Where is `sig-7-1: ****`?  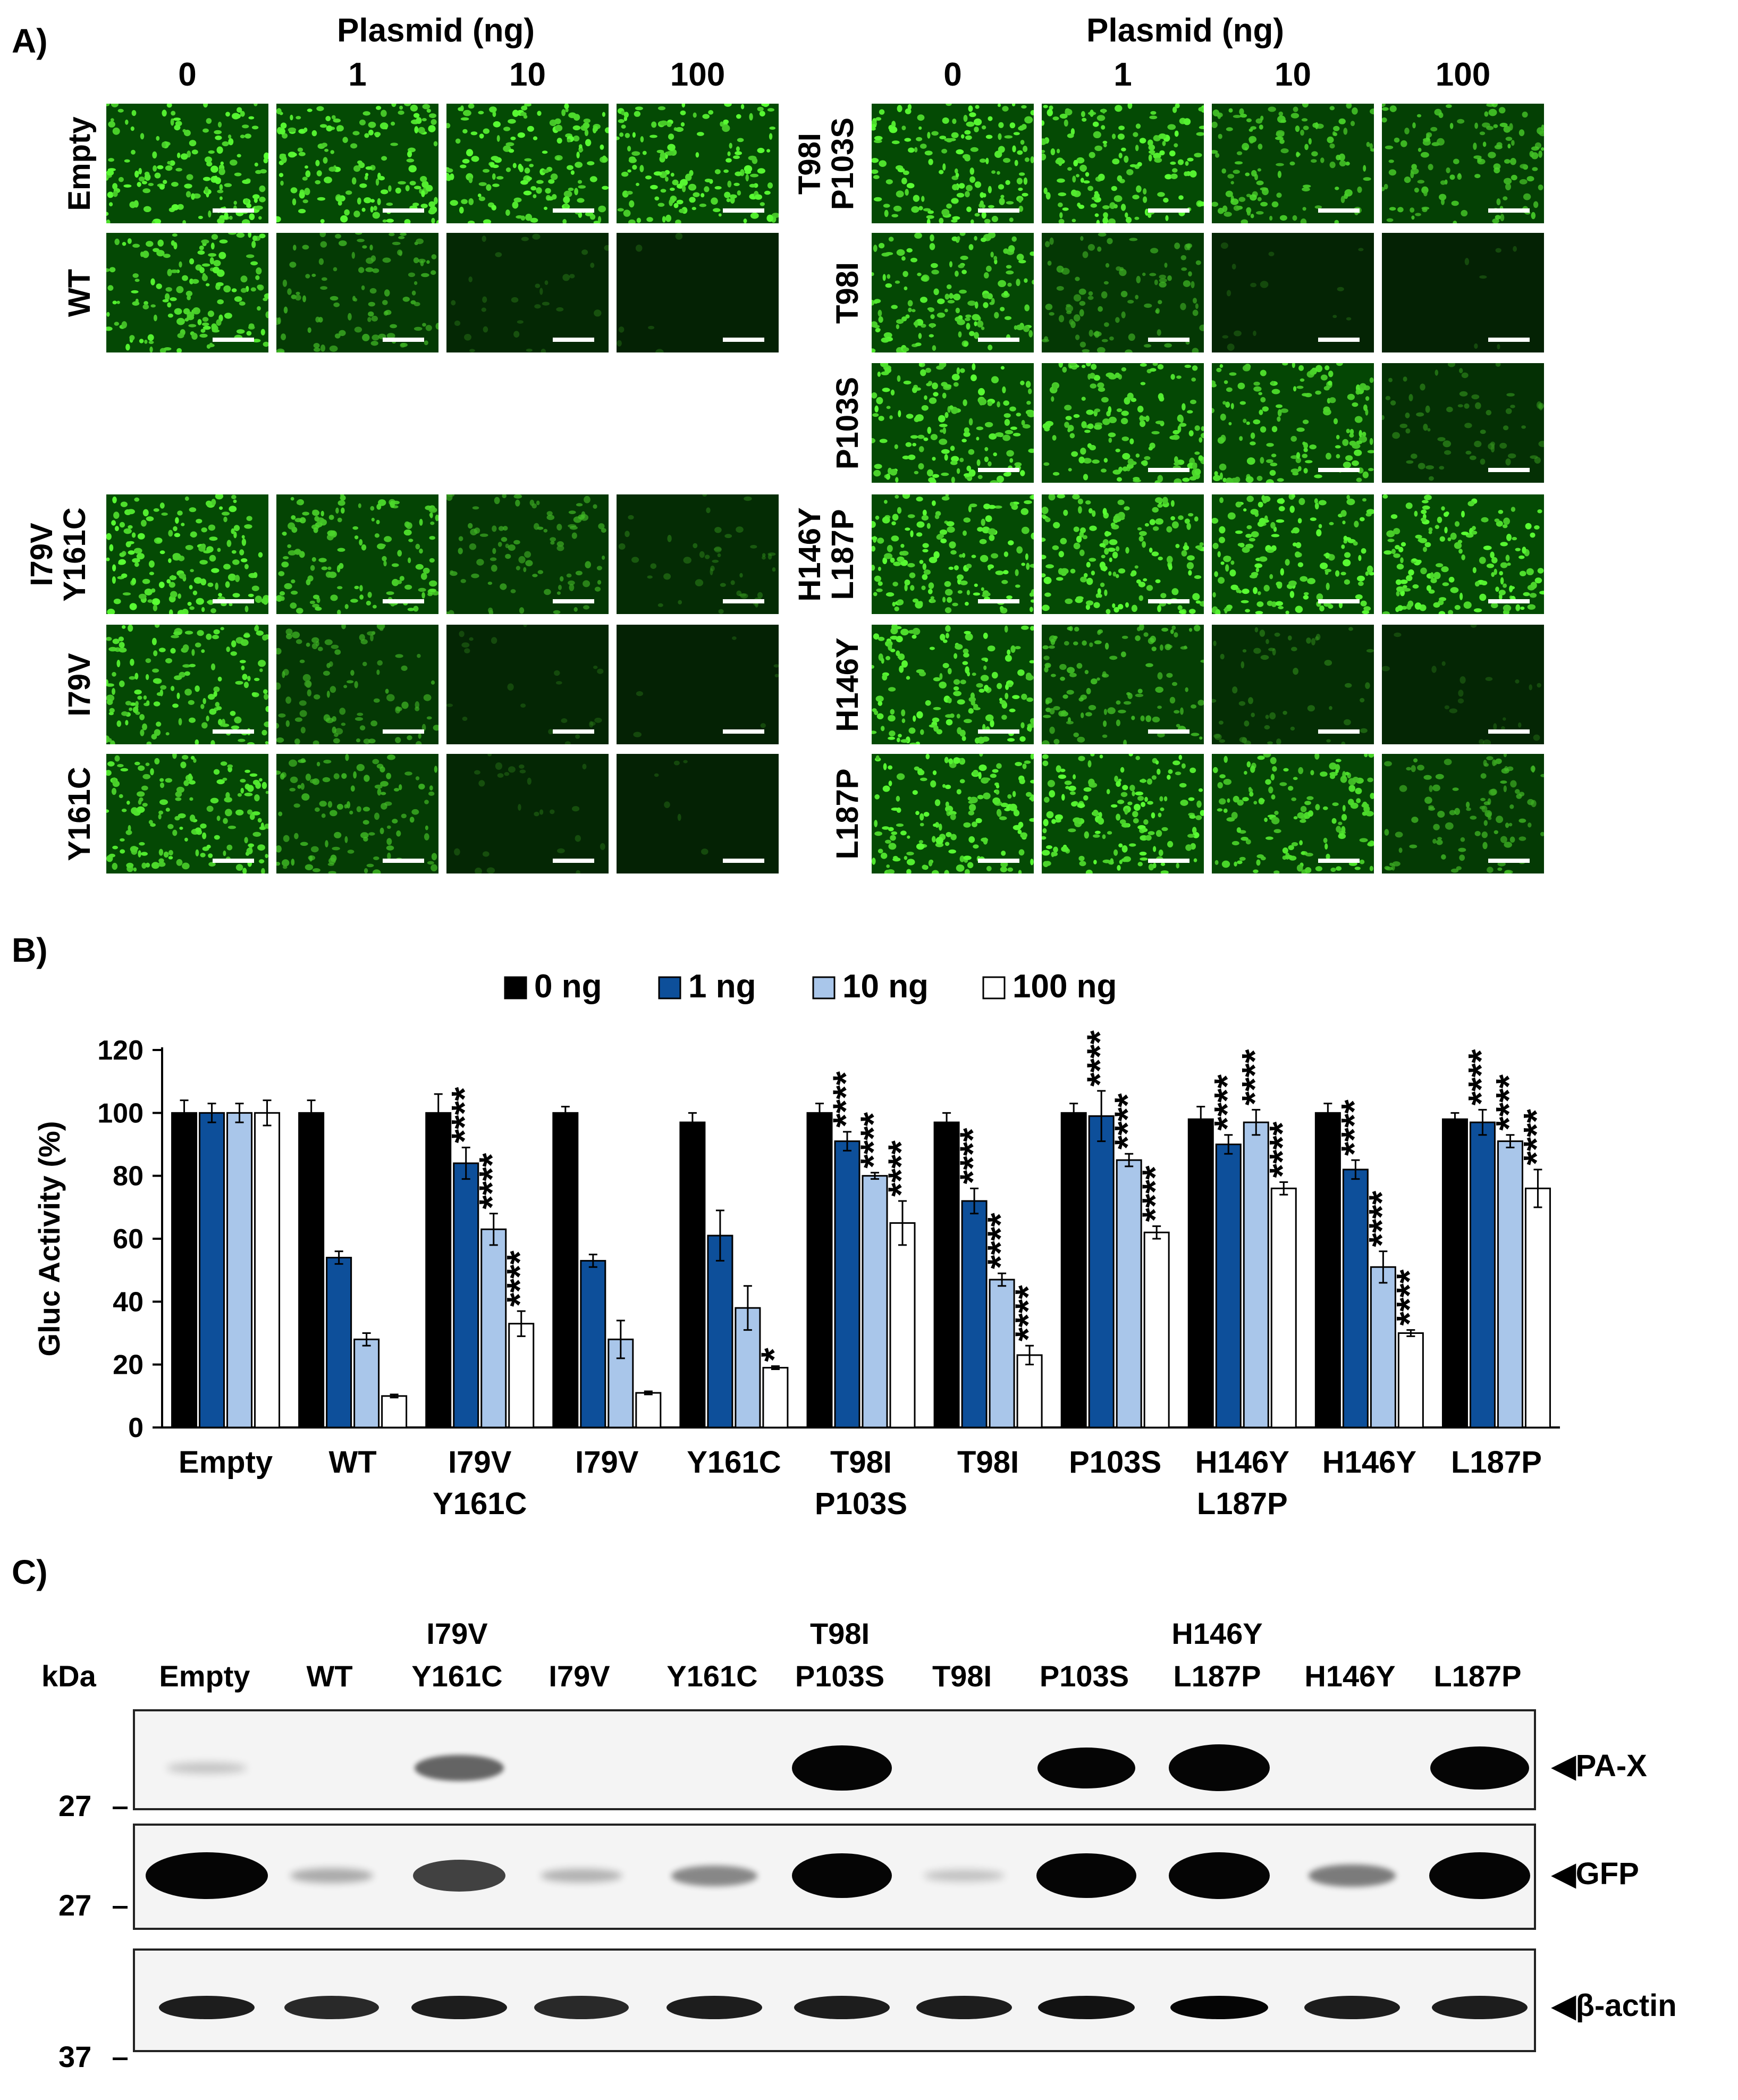
sig-7-1: **** is located at coordinates (1100, 1058).